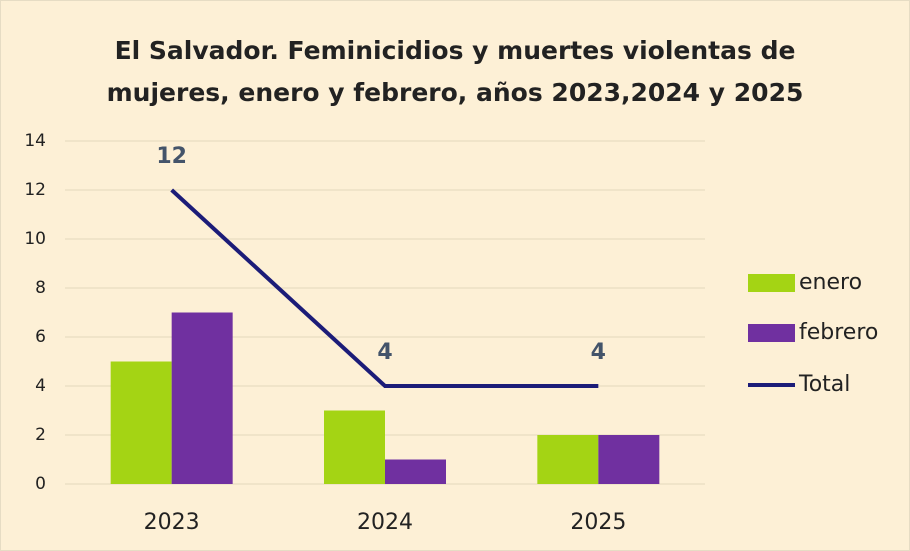  What do you see at coordinates (598, 522) in the screenshot?
I see `x-tick-label: 2025` at bounding box center [598, 522].